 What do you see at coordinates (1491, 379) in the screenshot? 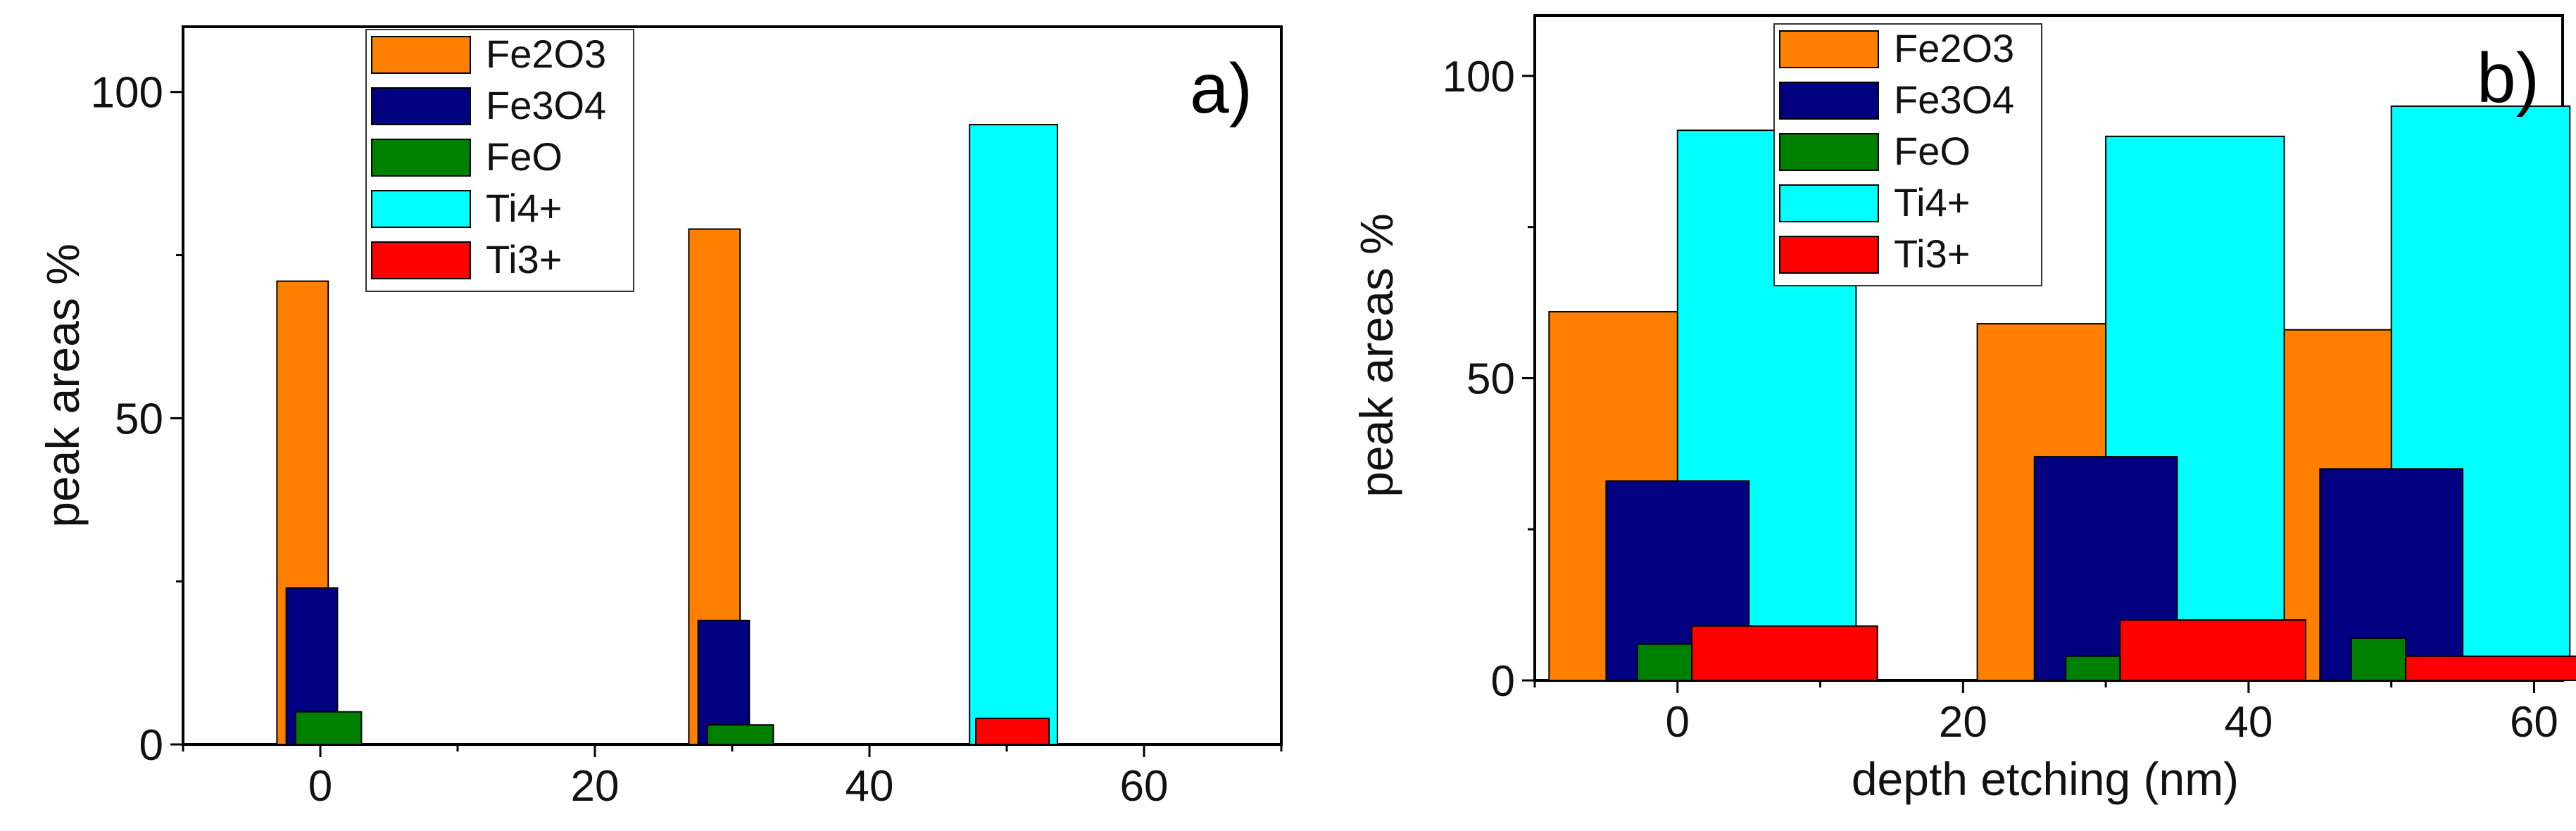
I see `y-tick-label-b-50: 50` at bounding box center [1491, 379].